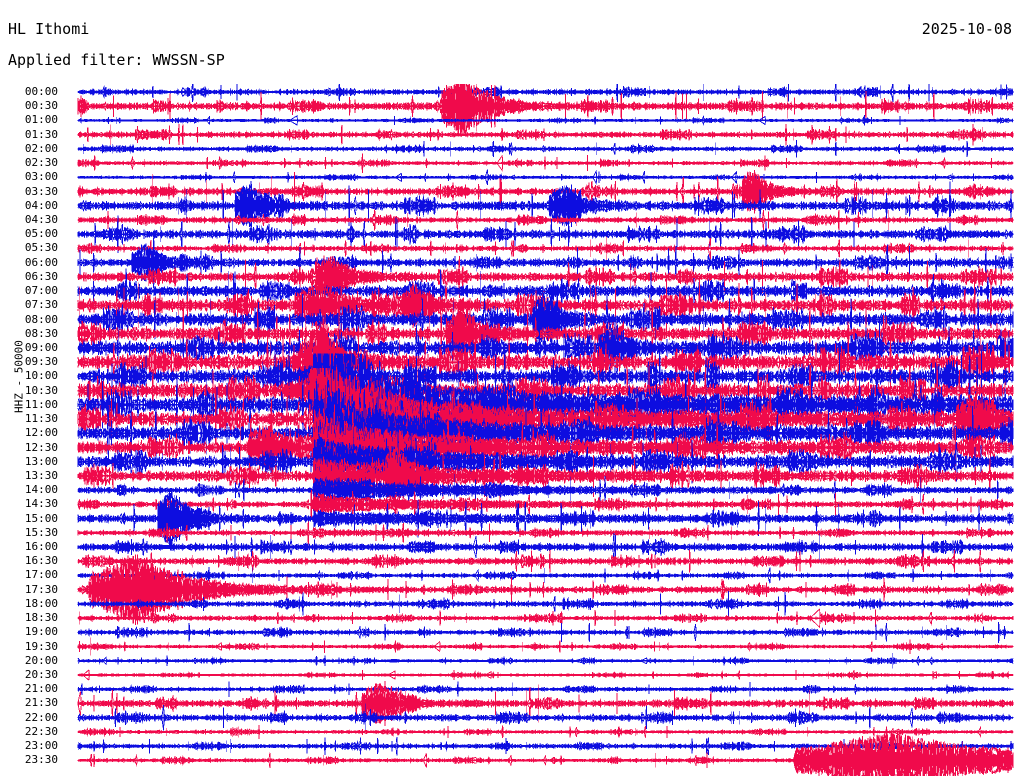  What do you see at coordinates (41, 362) in the screenshot?
I see `time-label: 09:30` at bounding box center [41, 362].